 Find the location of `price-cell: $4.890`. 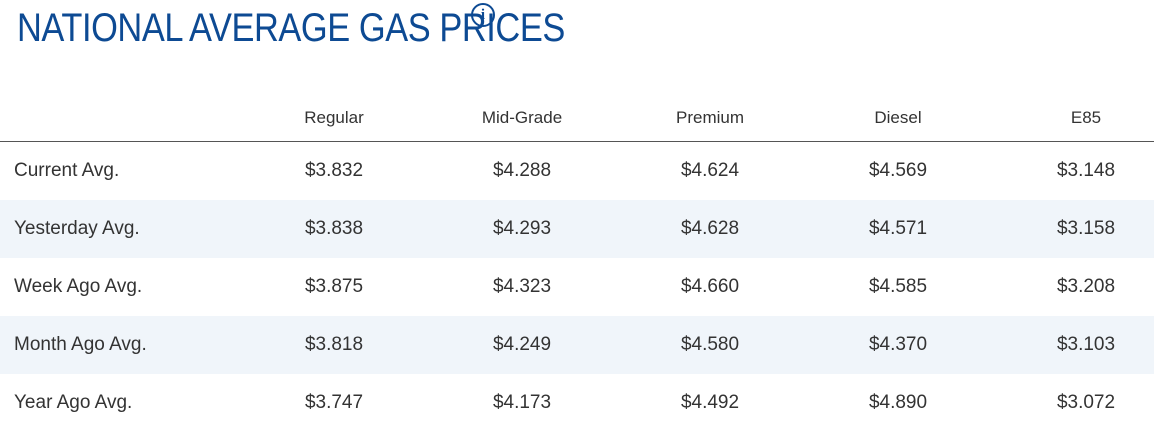

price-cell: $4.890 is located at coordinates (898, 402).